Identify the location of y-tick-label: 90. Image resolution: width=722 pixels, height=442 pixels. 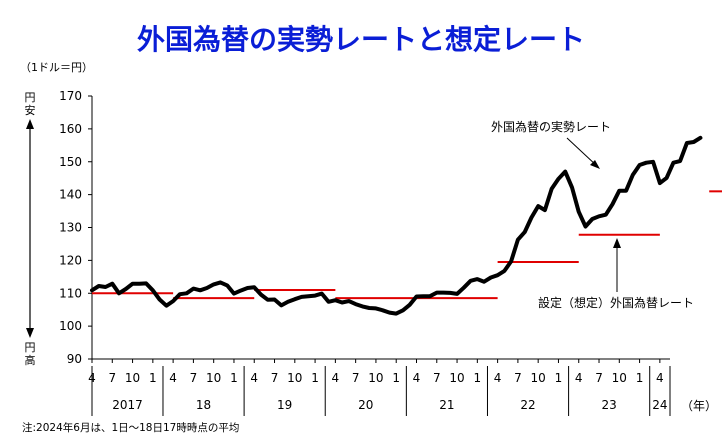
(74, 359).